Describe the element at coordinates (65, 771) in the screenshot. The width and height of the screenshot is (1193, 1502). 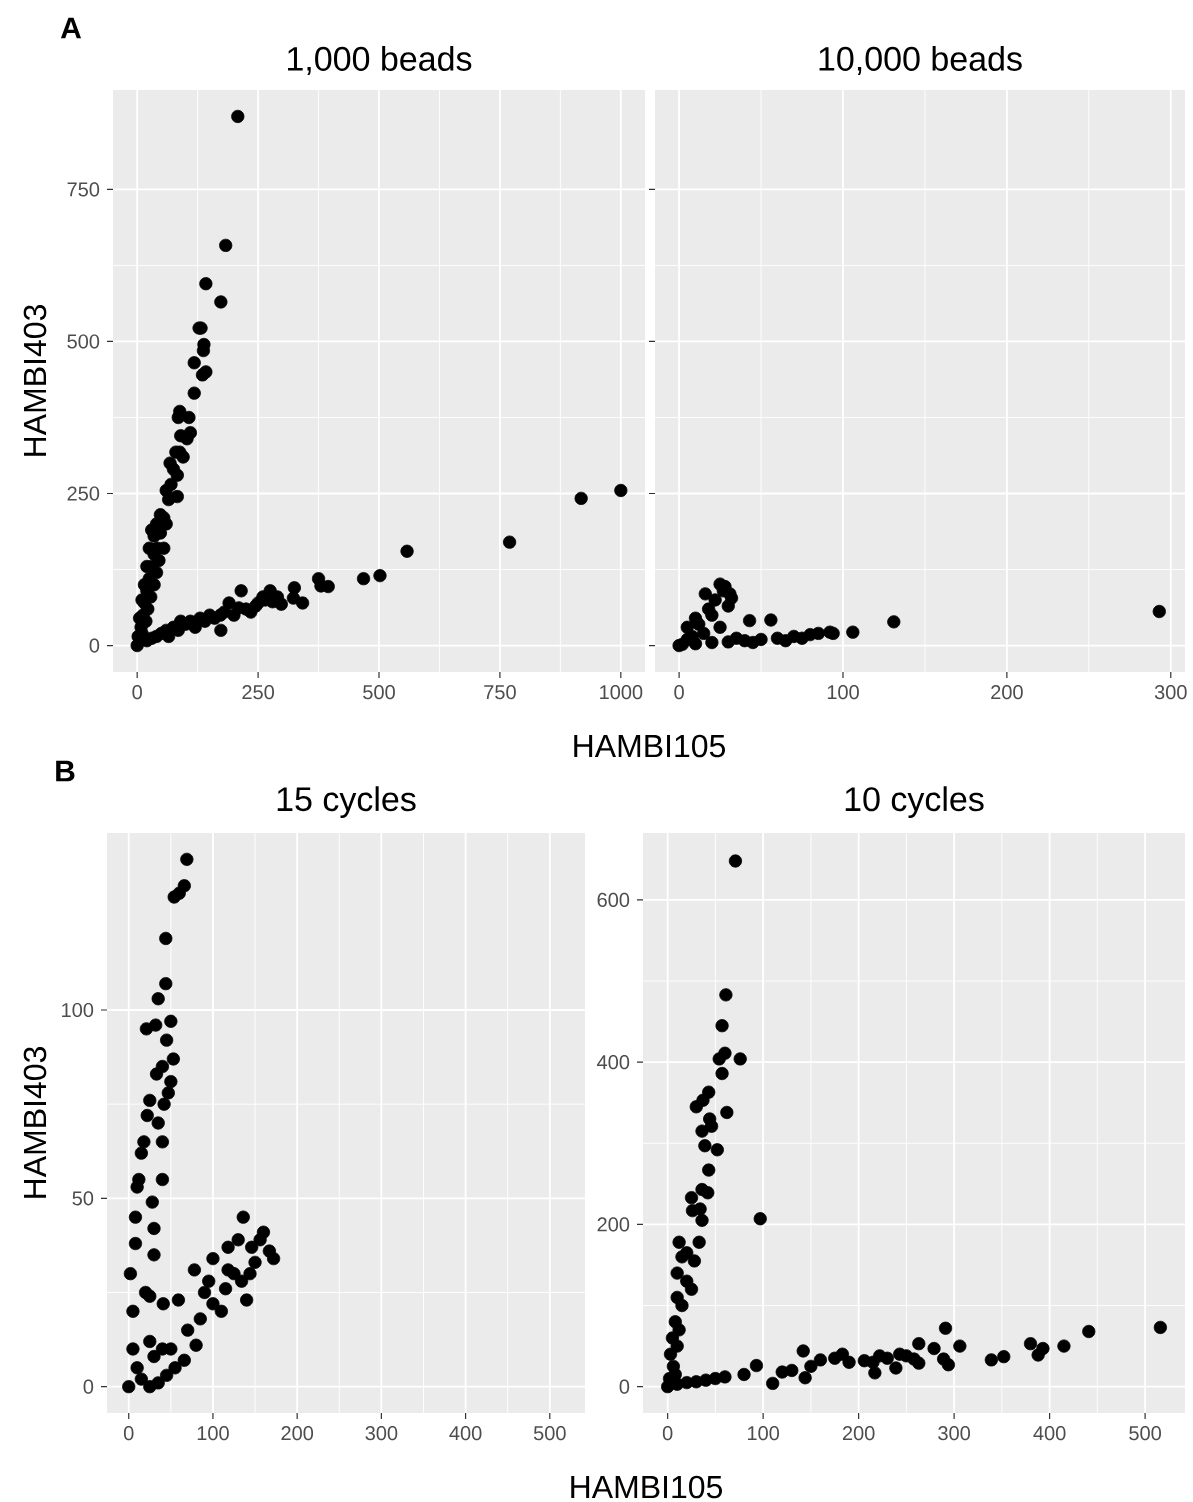
I see `text: B` at that location.